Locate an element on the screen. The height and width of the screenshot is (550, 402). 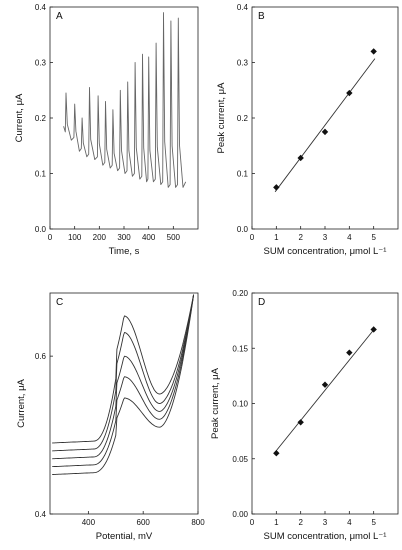
x-axis-label: Time, s is located at coordinates (124, 251).